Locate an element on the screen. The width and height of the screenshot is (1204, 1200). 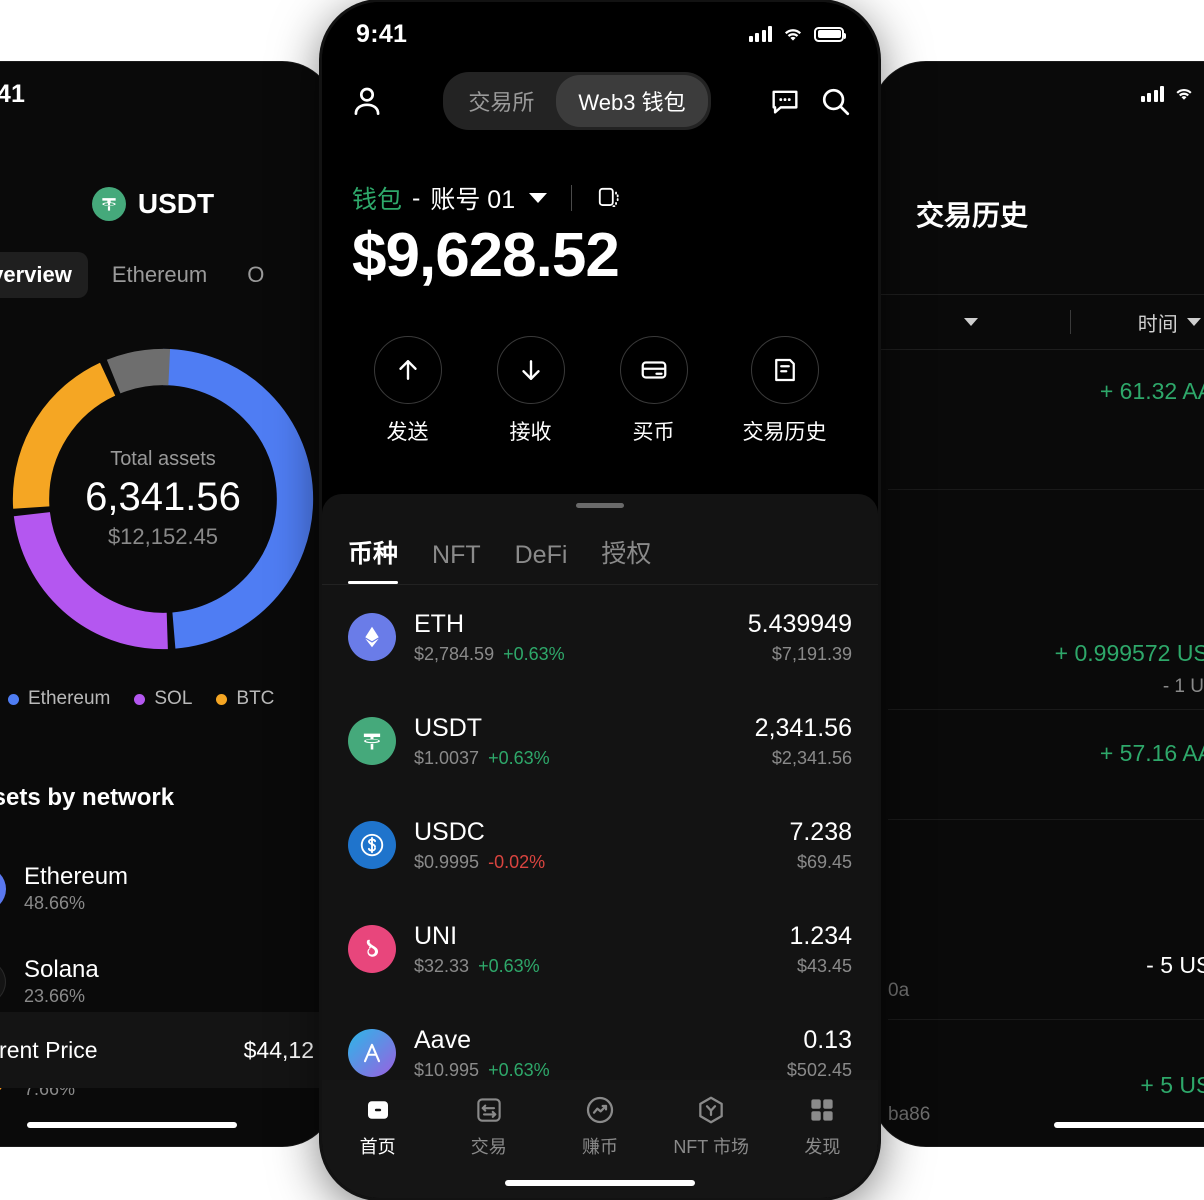
transaction-row: + 57.16 AAVE is located at coordinates (1046, 765).